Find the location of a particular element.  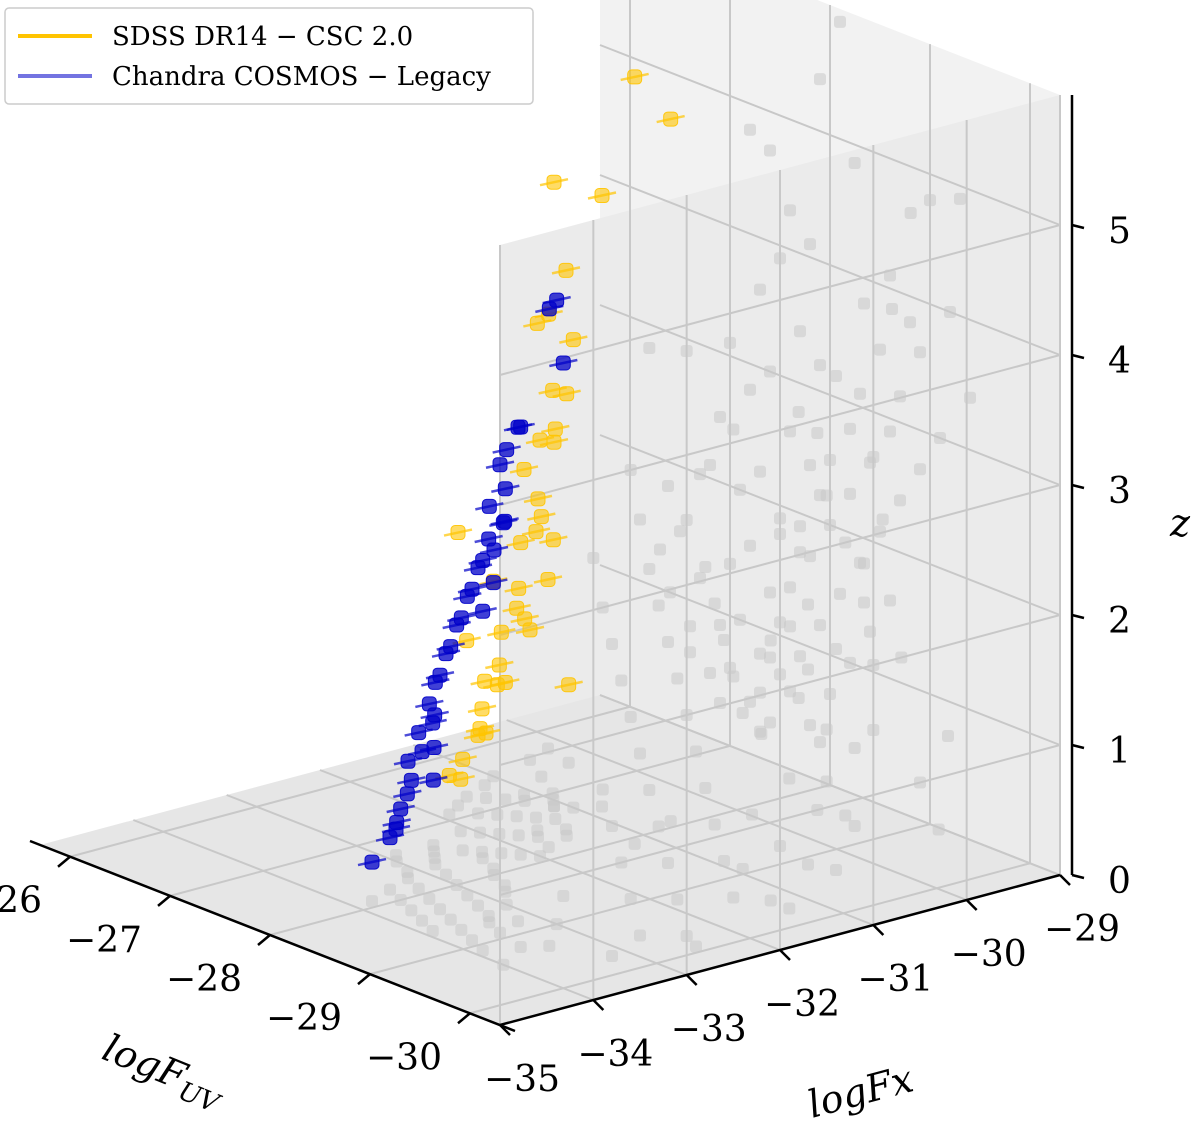

x-tick-label: −30 is located at coordinates (404, 1057).